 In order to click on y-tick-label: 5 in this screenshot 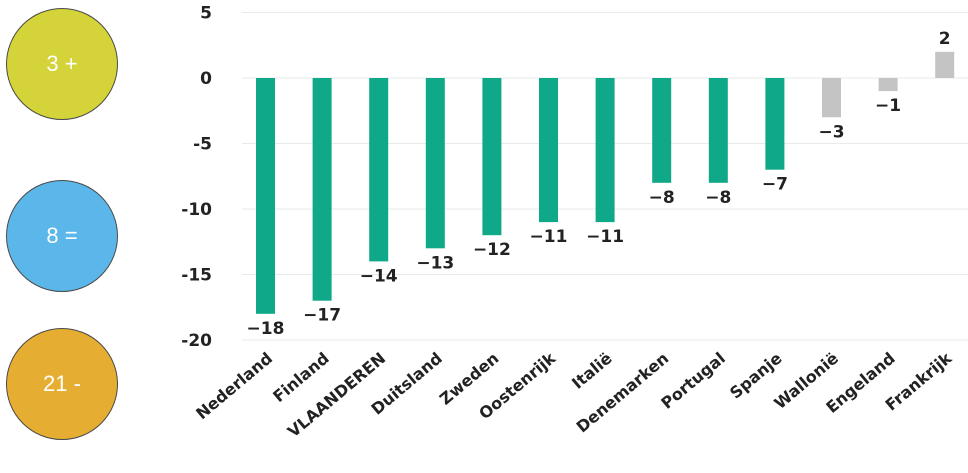, I will do `click(206, 14)`.